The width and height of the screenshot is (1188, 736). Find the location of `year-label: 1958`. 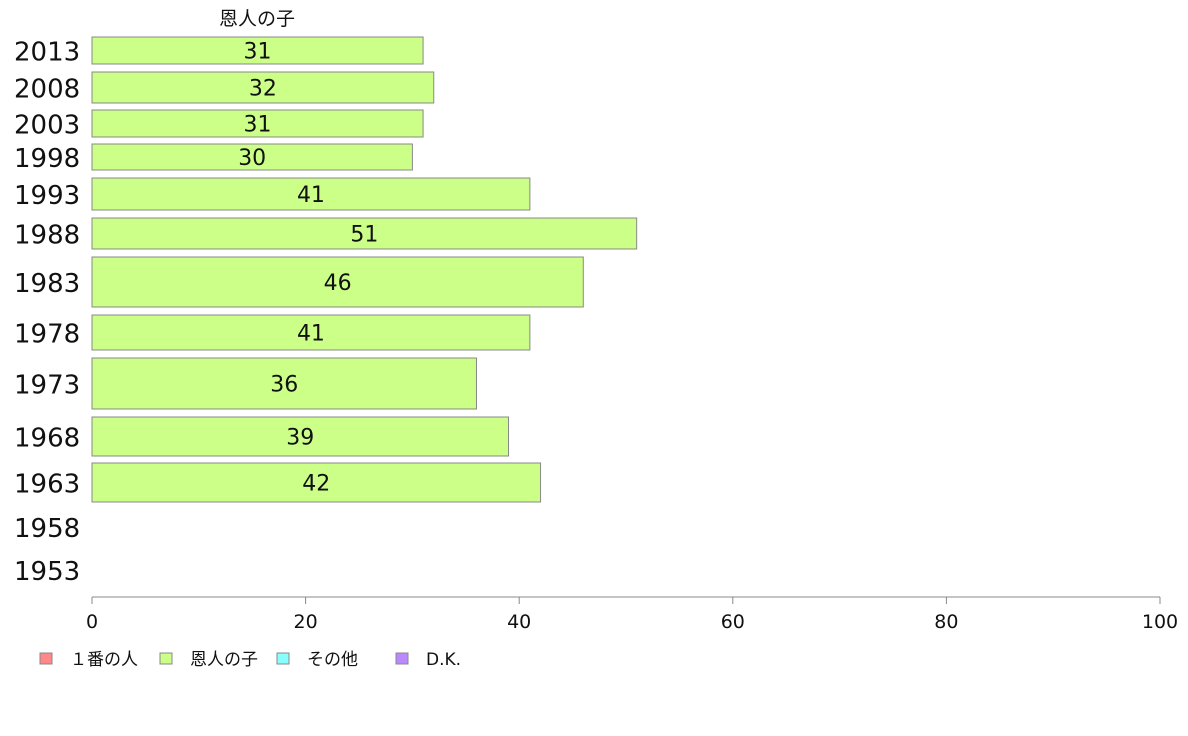

year-label: 1958 is located at coordinates (47, 529).